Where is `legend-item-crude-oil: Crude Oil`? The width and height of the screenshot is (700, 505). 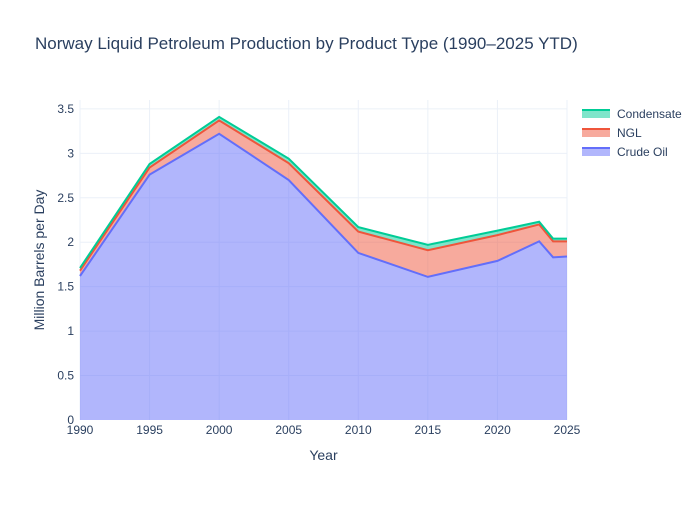 legend-item-crude-oil: Crude Oil is located at coordinates (625, 152).